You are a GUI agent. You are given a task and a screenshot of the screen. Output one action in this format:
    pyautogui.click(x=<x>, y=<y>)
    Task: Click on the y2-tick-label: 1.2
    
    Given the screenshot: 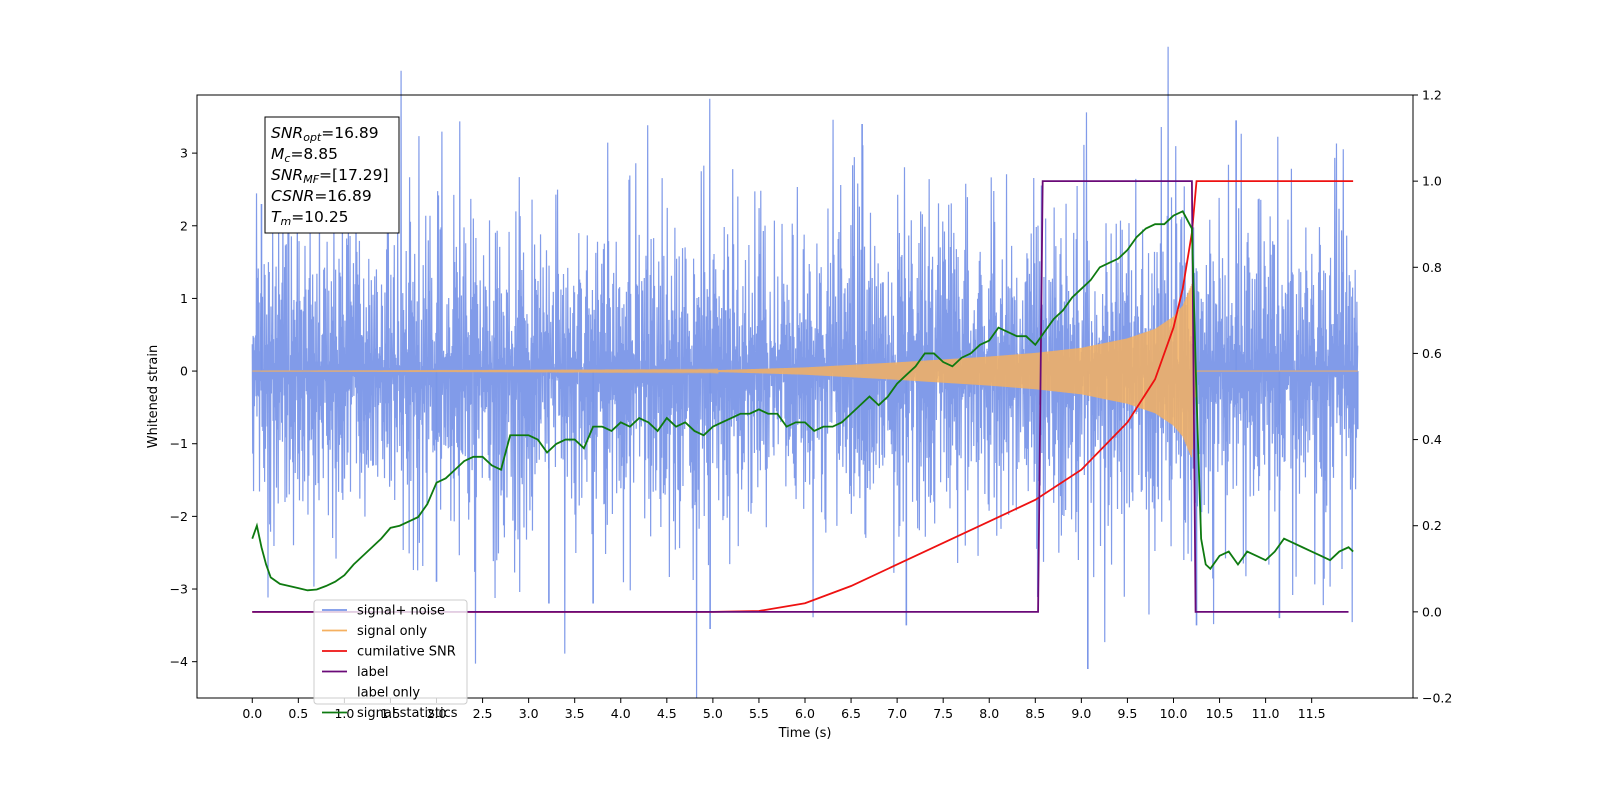 What is the action you would take?
    pyautogui.click(x=1432, y=95)
    